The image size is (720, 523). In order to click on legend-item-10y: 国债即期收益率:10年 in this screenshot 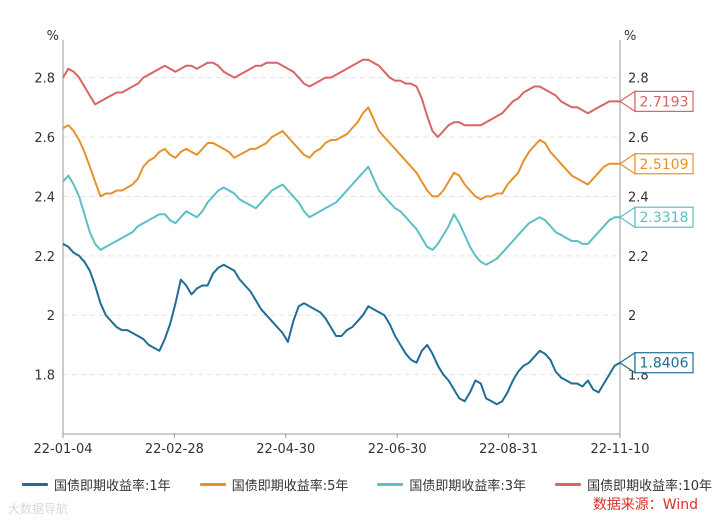, I will do `click(633, 484)`.